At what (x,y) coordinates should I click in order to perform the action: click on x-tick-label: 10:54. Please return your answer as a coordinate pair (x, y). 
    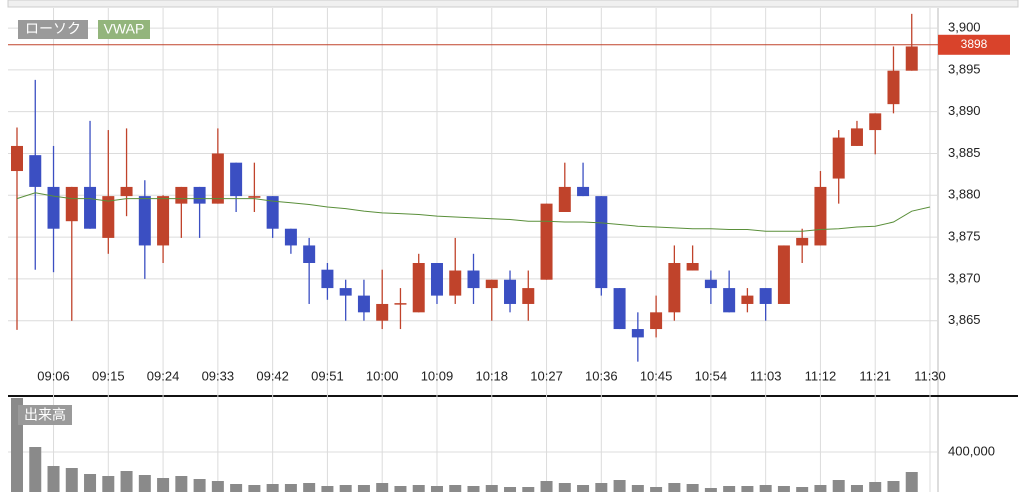
    Looking at the image, I should click on (711, 375).